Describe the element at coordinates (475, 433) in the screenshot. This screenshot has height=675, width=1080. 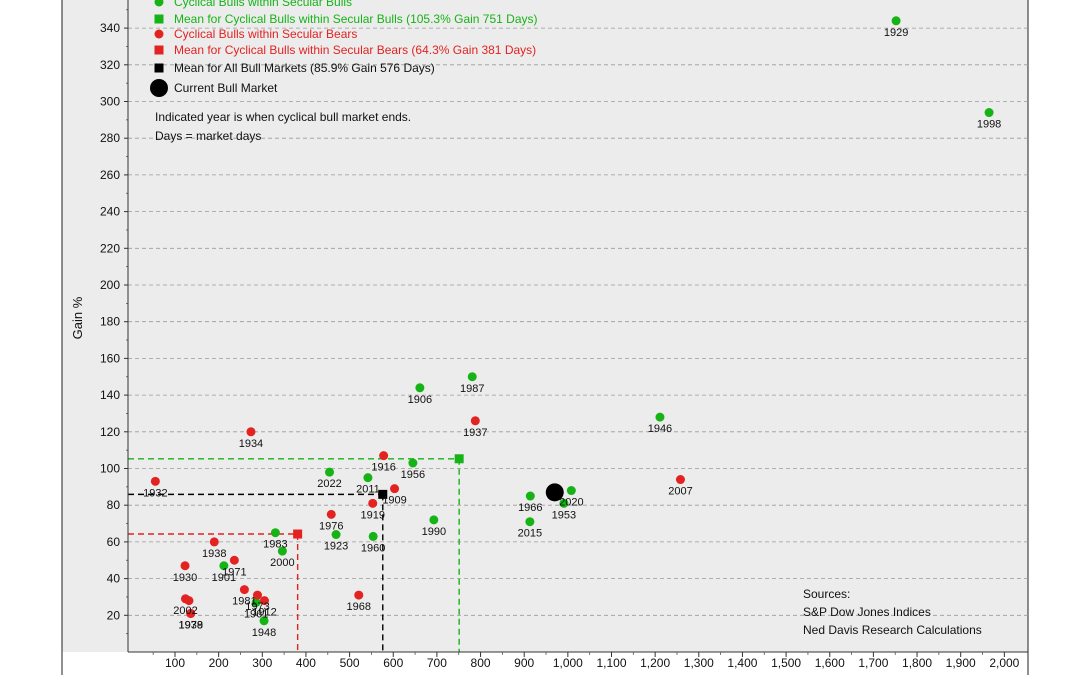
I see `point-label: 1937` at that location.